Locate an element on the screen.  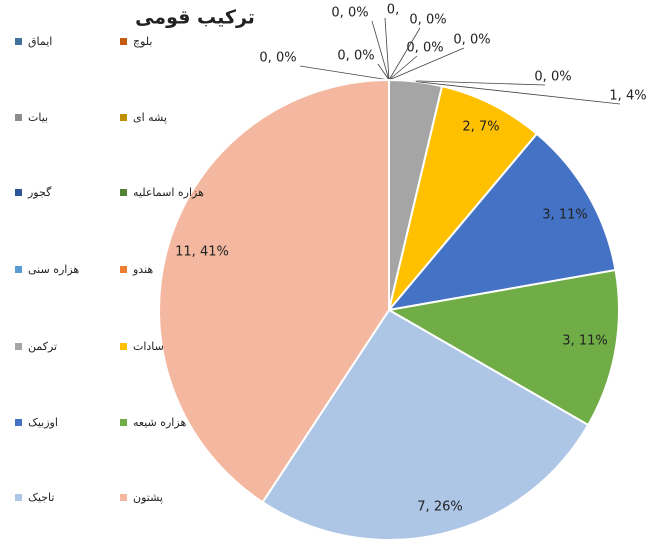
legend-label: پشتون is located at coordinates (148, 497).